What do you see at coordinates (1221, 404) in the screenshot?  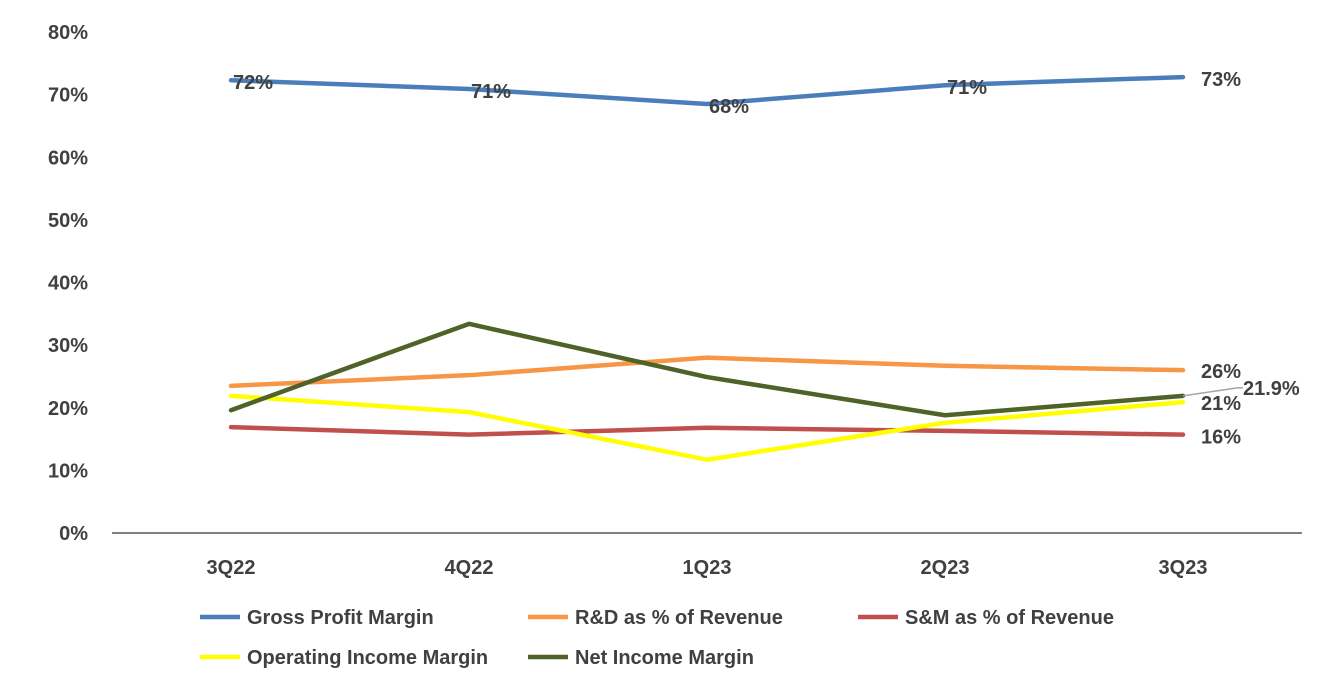 I see `data-label: 21%` at bounding box center [1221, 404].